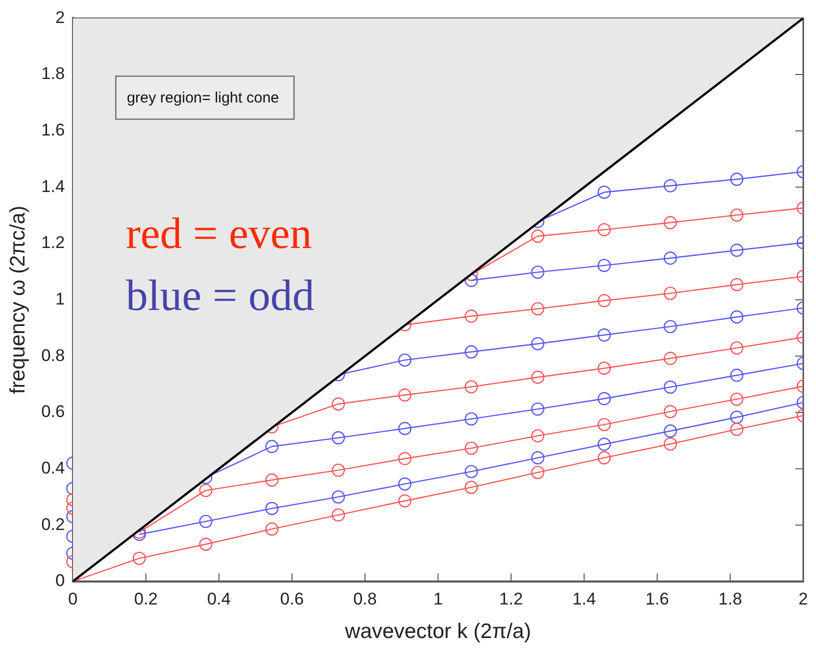  I want to click on x-tick-label: 1.8, so click(730, 598).